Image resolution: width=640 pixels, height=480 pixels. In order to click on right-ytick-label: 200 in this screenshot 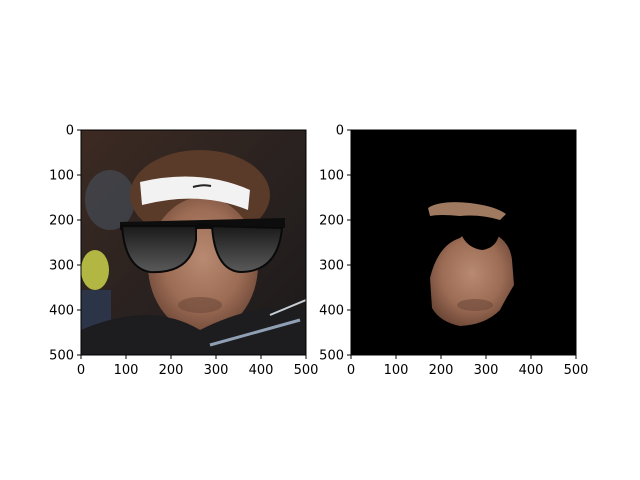, I will do `click(331, 221)`.